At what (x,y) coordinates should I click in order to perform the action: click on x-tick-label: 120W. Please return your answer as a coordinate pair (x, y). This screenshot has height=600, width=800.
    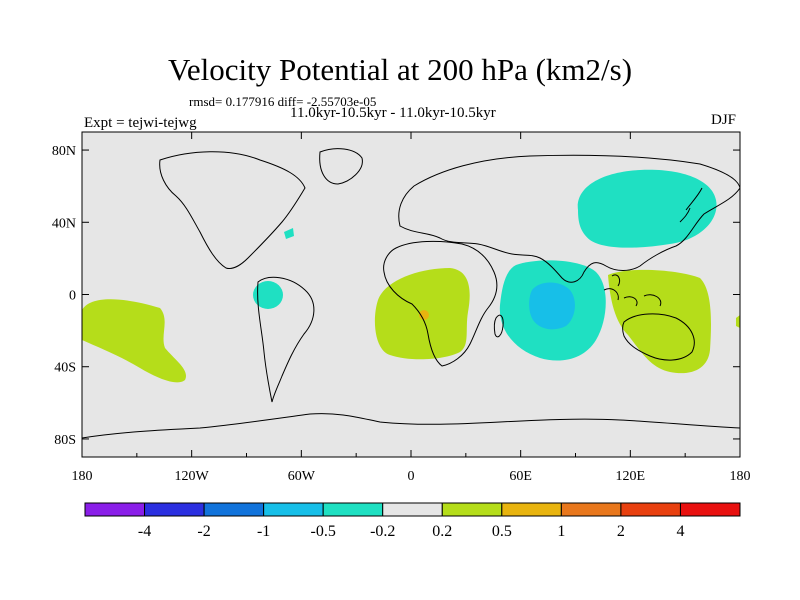
    Looking at the image, I should click on (192, 476).